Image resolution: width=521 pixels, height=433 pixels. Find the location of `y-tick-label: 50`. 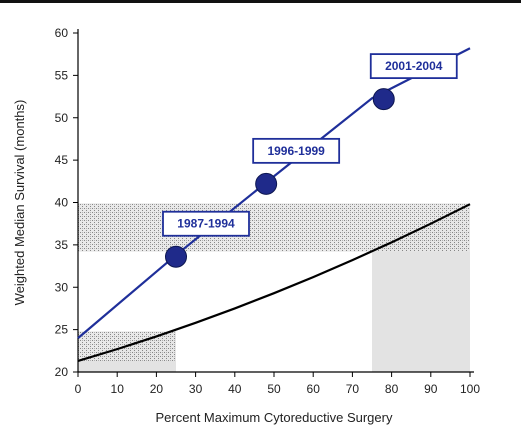

y-tick-label: 50 is located at coordinates (62, 118).